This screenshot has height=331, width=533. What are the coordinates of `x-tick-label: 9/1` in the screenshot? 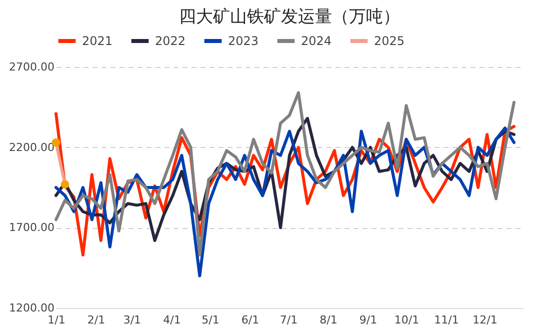 It's located at (368, 320).